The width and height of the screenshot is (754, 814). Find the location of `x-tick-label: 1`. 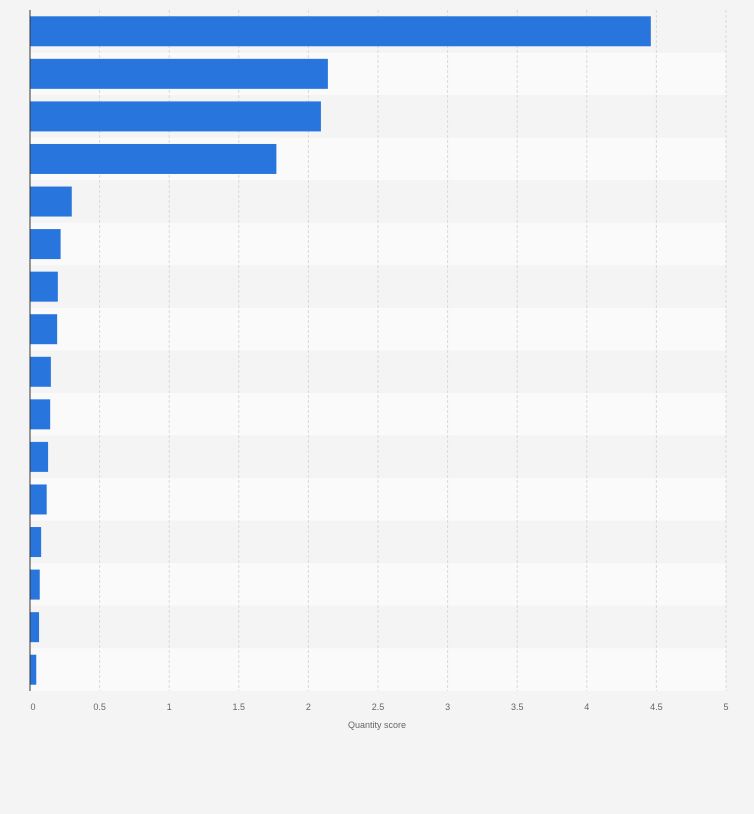

x-tick-label: 1 is located at coordinates (169, 707).